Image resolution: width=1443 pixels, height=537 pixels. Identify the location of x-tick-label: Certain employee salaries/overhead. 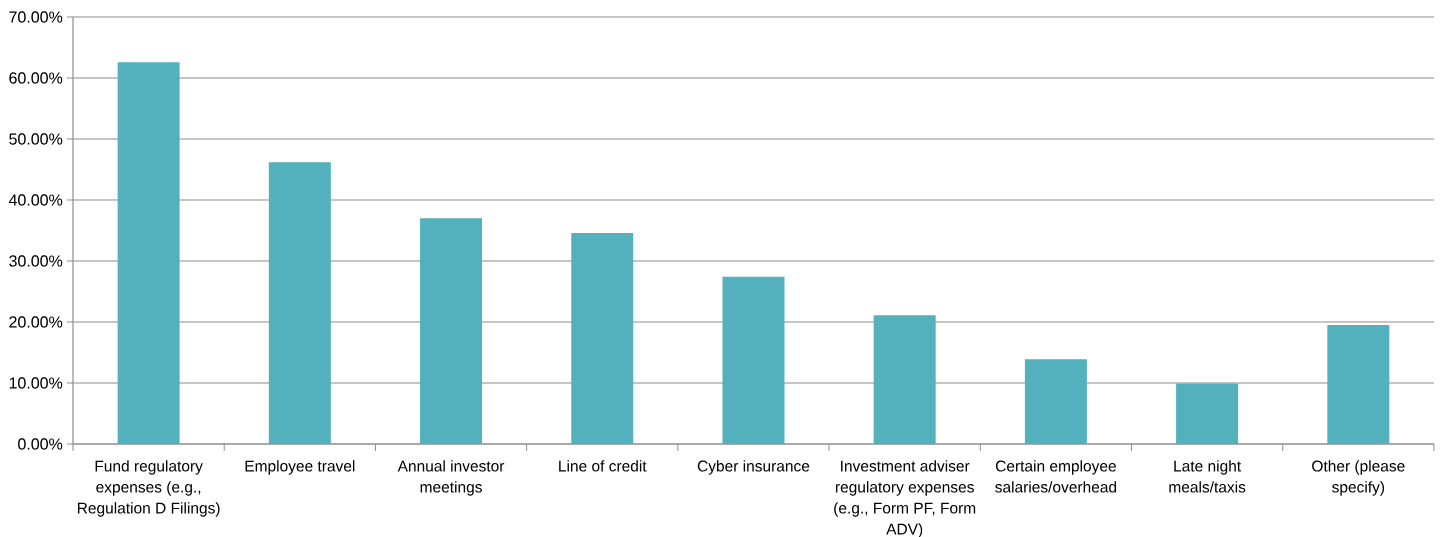
(1056, 476).